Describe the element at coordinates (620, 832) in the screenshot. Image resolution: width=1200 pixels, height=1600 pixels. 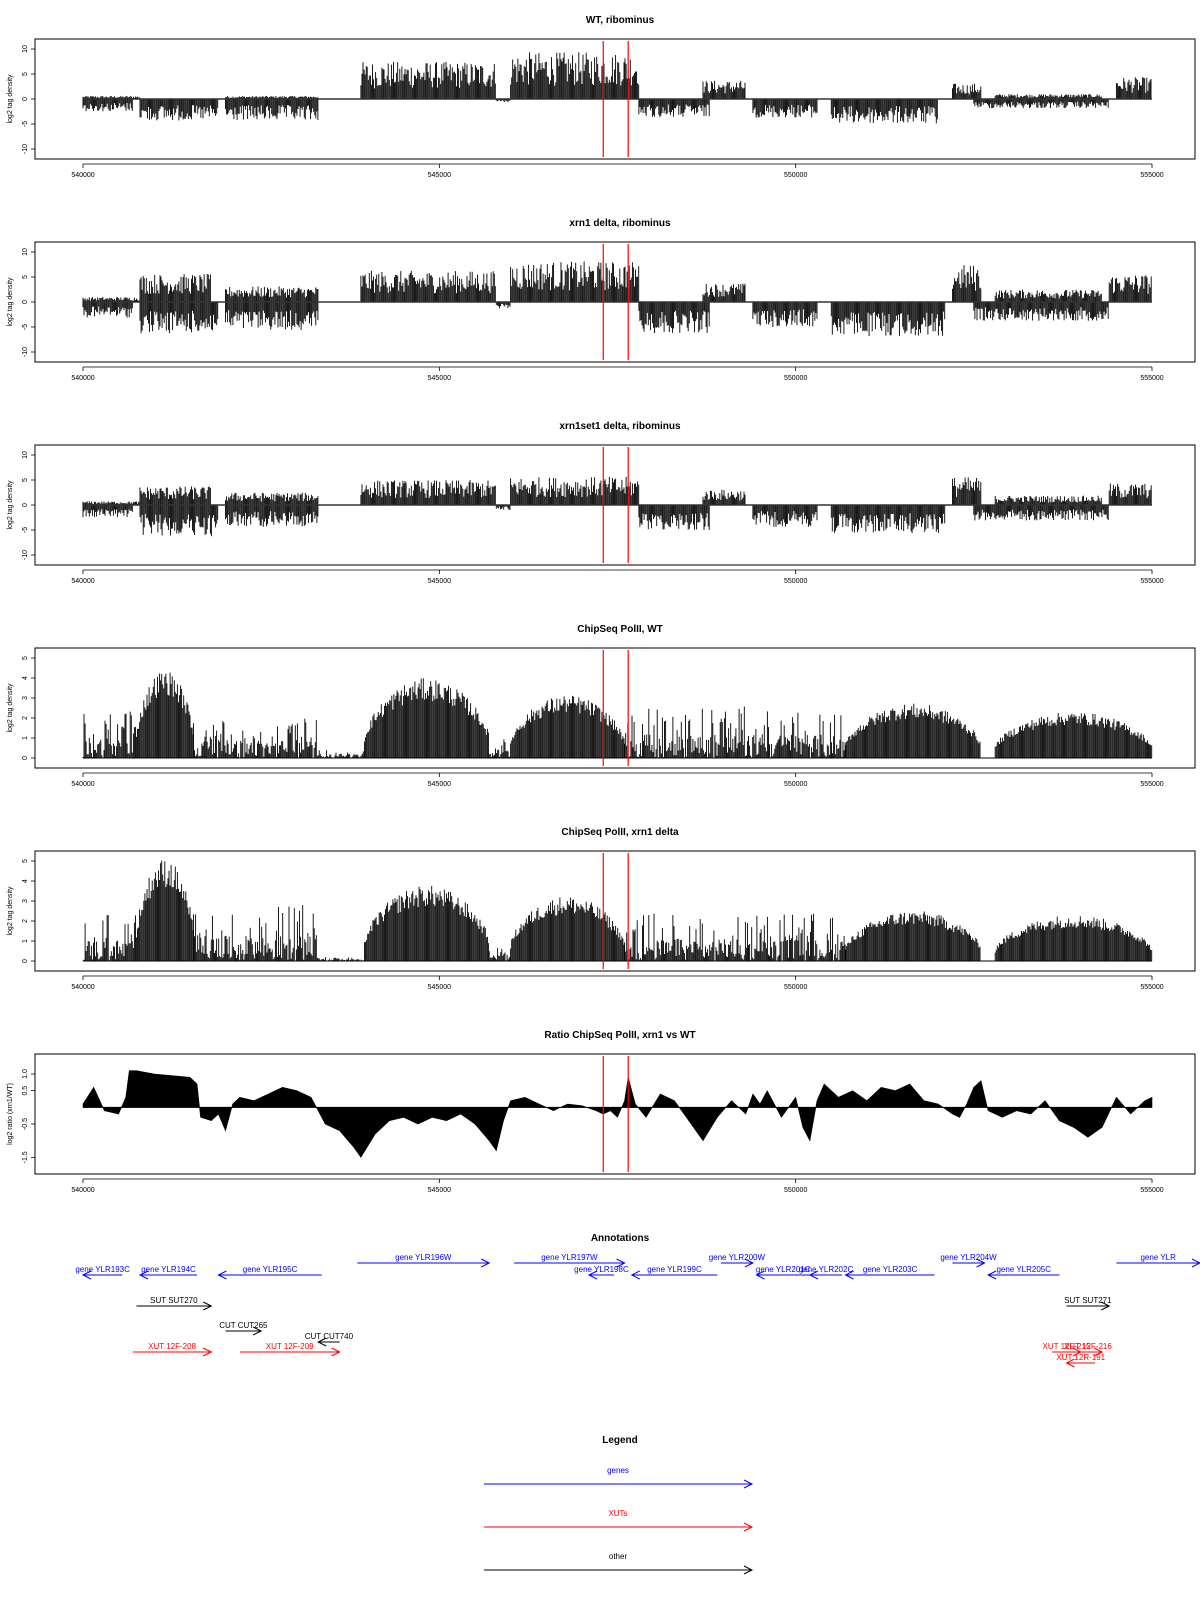
I see `panel-title: ChipSeq PolII, xrn1 delta` at that location.